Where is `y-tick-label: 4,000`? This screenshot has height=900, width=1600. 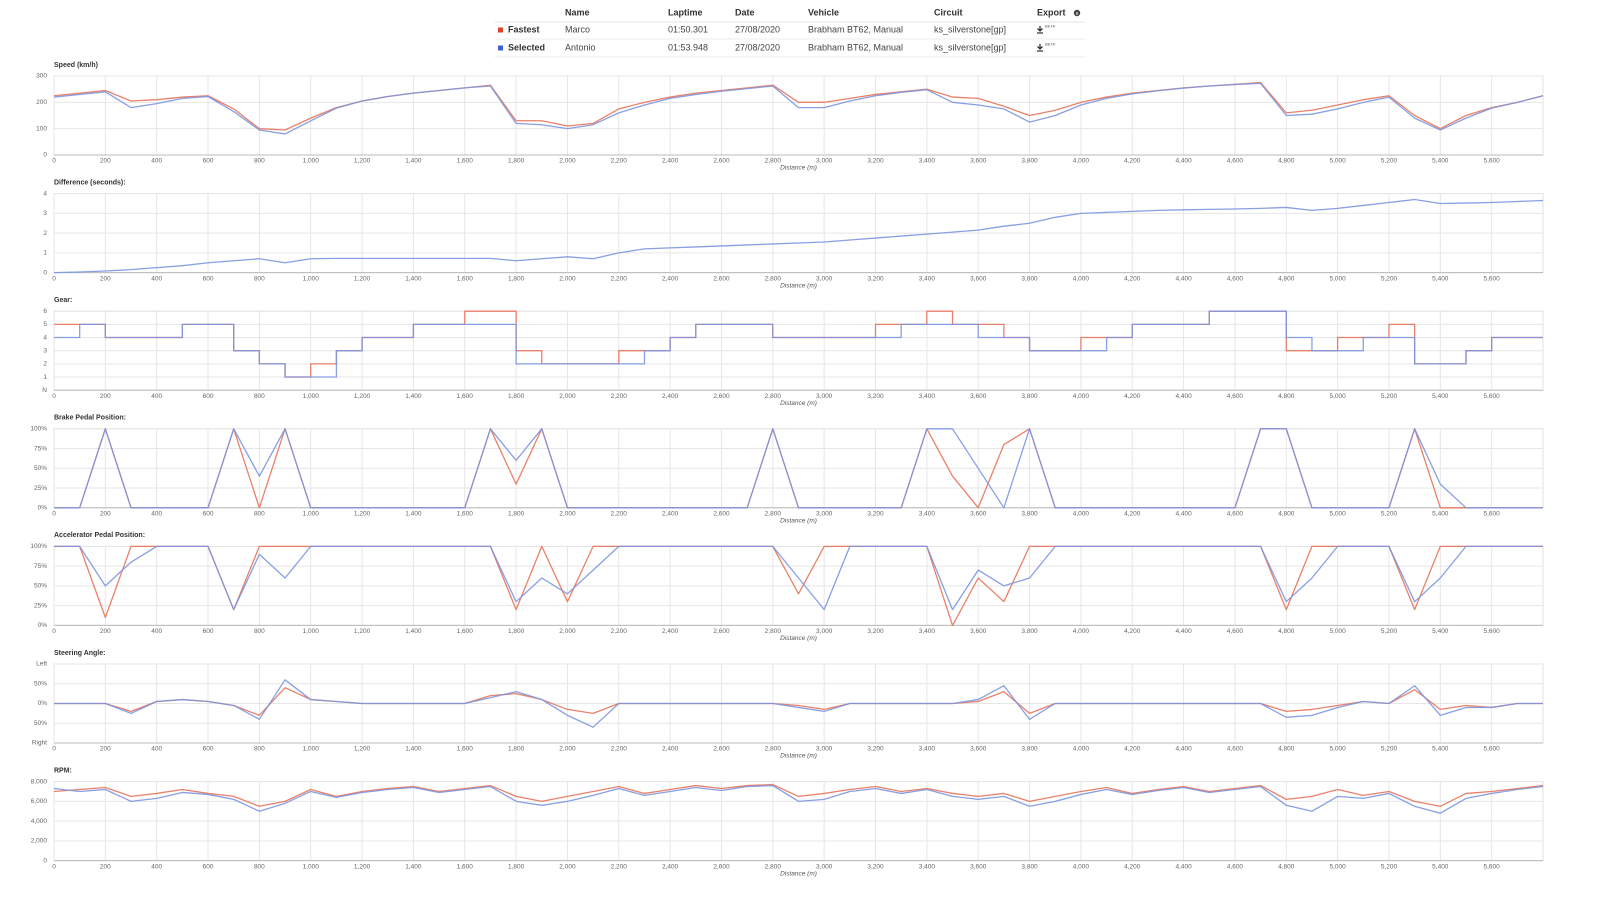 y-tick-label: 4,000 is located at coordinates (39, 821).